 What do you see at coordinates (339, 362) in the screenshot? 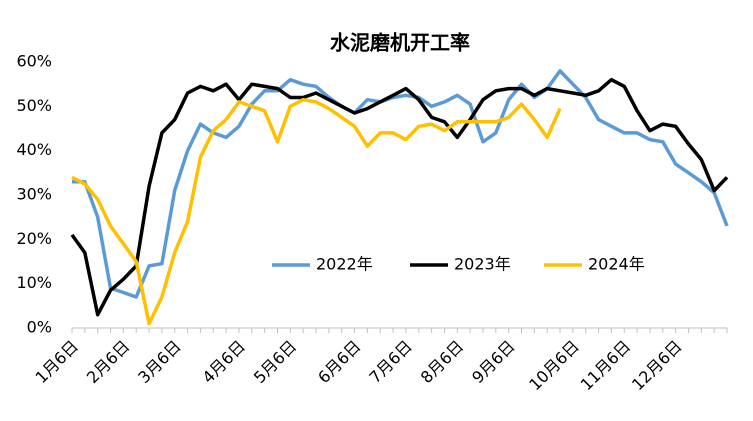
I see `x-tick-label: 6月6日` at bounding box center [339, 362].